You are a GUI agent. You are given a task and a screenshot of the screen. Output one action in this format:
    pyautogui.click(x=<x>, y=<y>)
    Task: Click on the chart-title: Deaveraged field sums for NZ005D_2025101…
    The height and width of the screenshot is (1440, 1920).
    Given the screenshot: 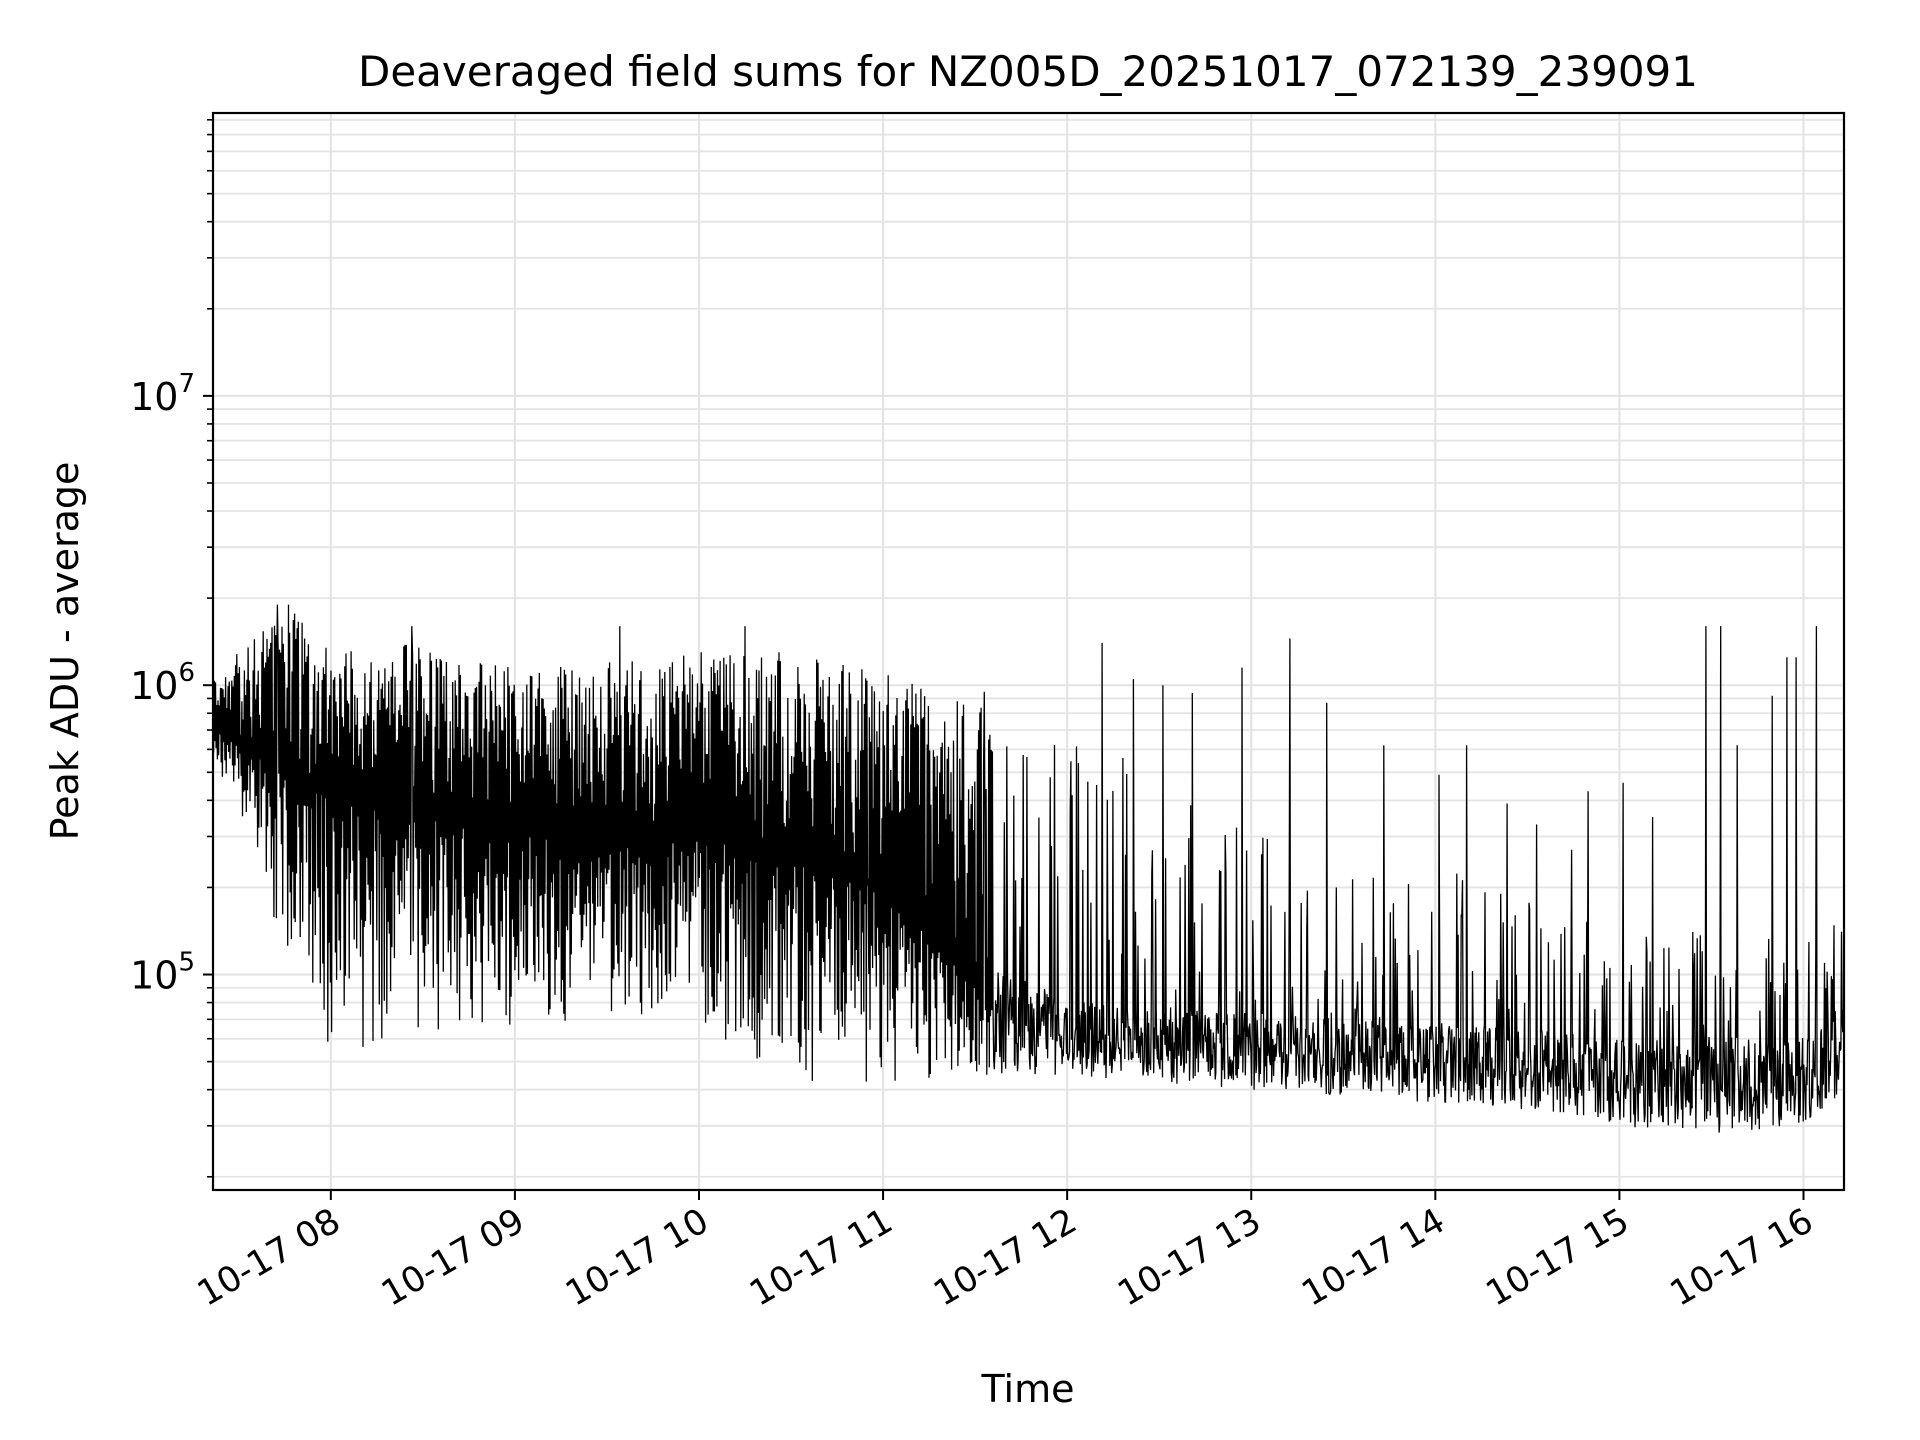 What is the action you would take?
    pyautogui.click(x=1028, y=71)
    